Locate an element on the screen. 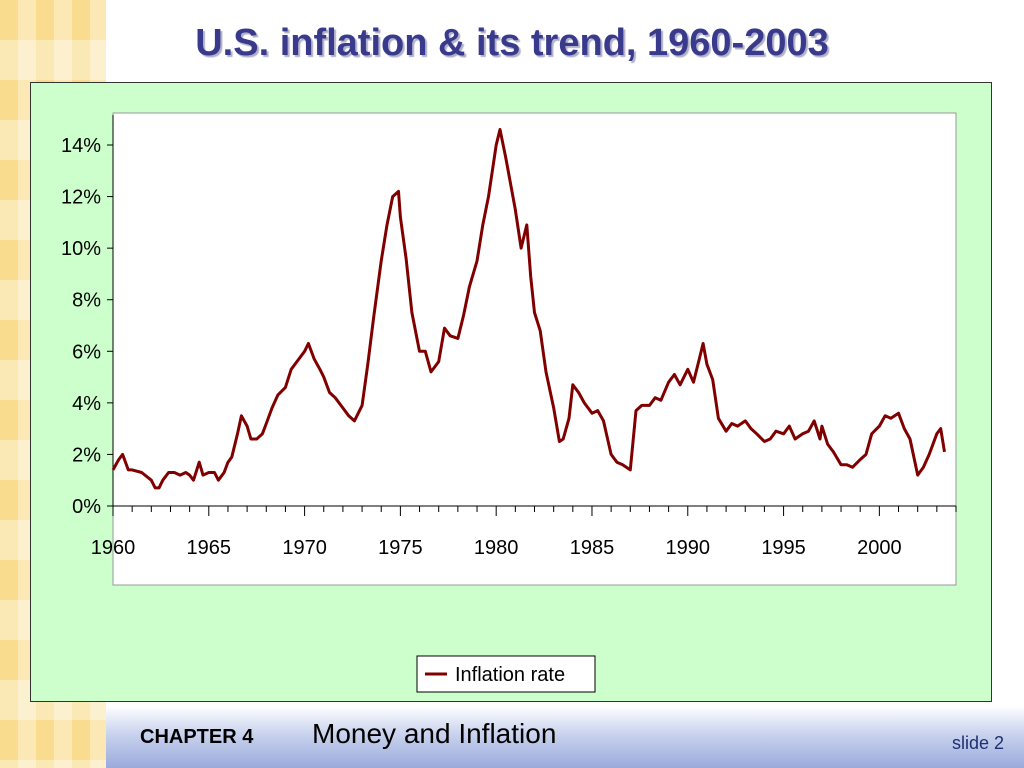  slide-number: slide 2 is located at coordinates (977, 743).